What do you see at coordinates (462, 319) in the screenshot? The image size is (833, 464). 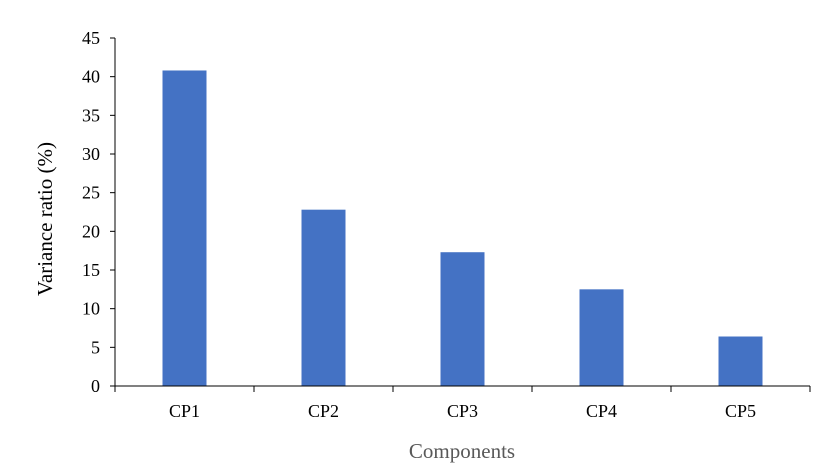 I see `bar-cp3` at bounding box center [462, 319].